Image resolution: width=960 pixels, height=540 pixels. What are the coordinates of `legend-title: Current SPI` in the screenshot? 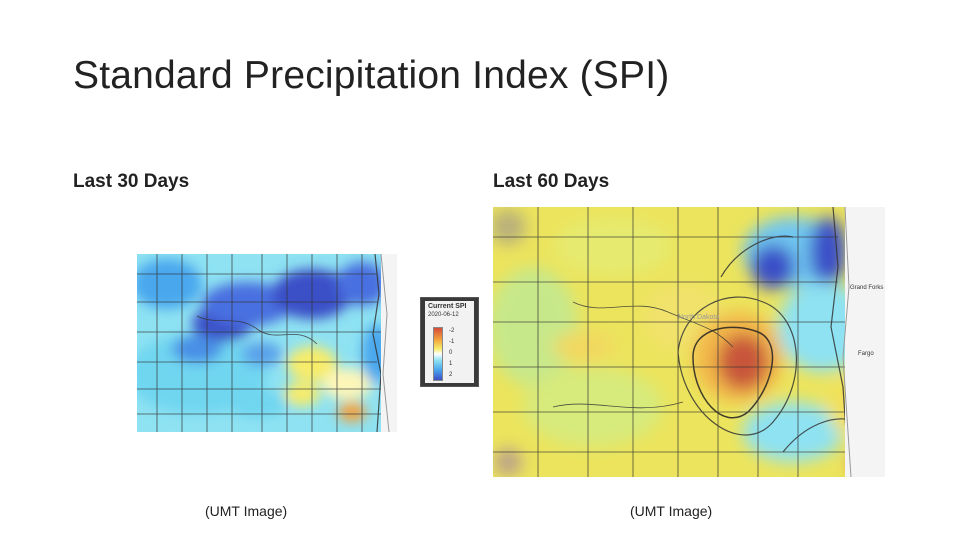 It's located at (447, 306).